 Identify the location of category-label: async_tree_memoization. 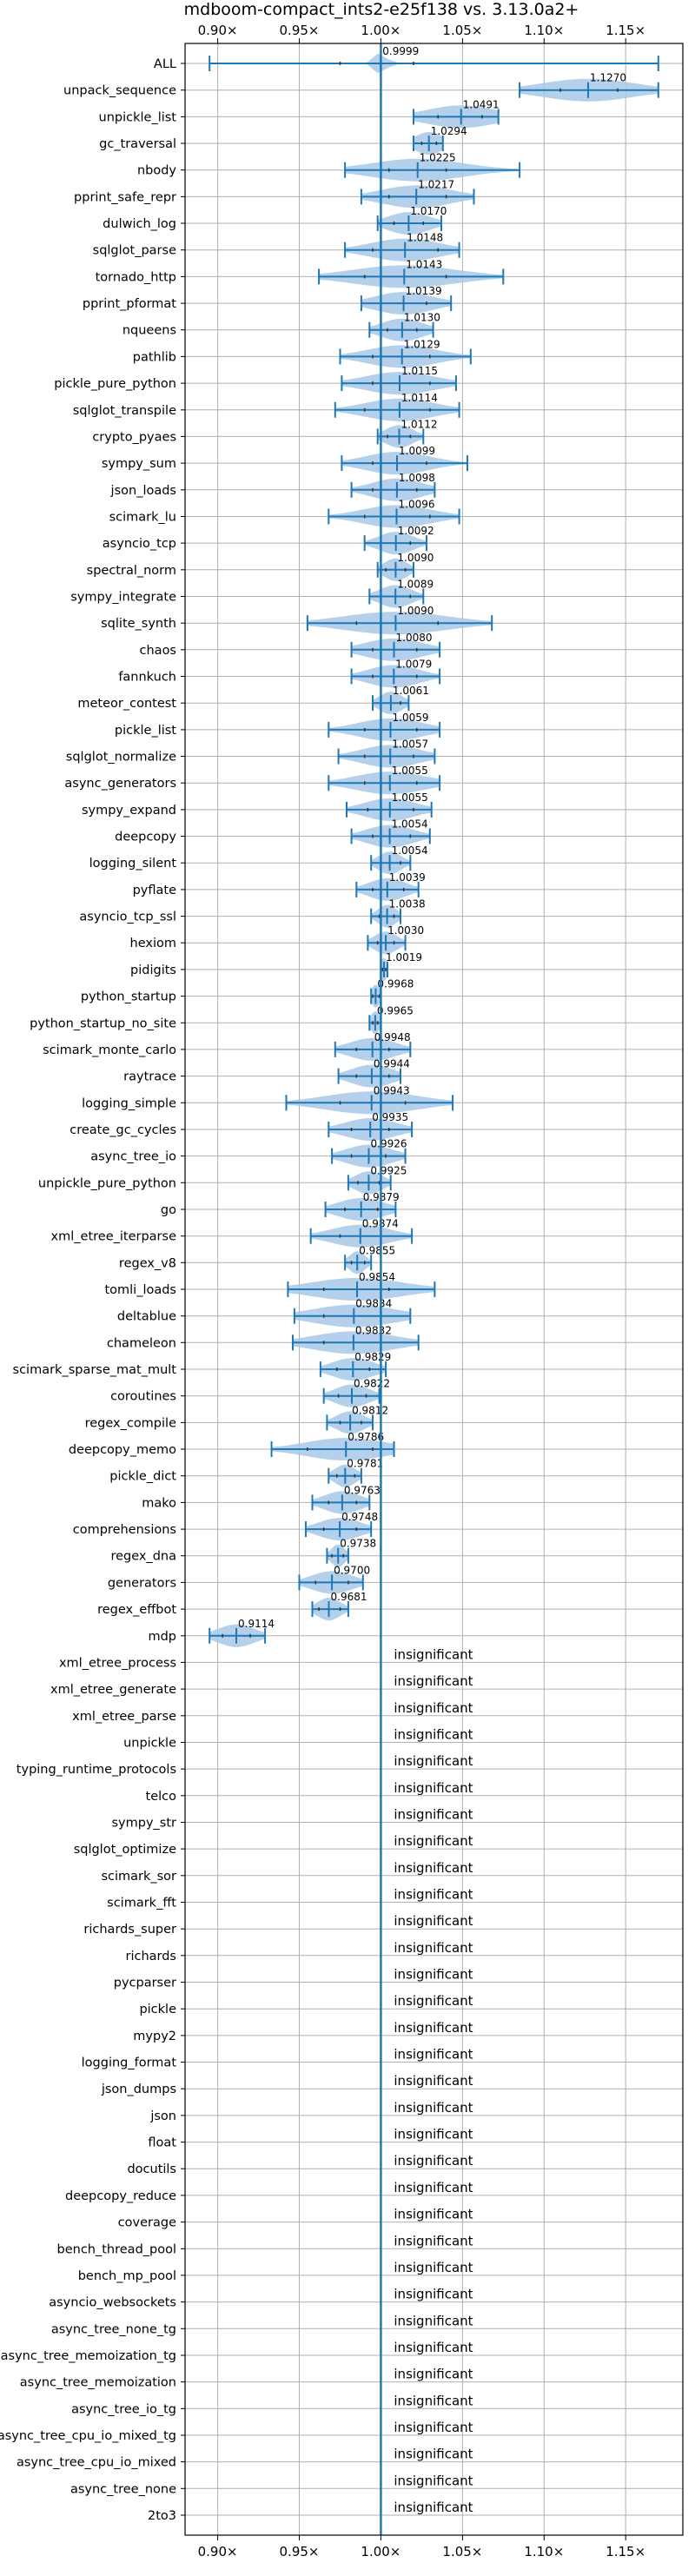
(98, 2383).